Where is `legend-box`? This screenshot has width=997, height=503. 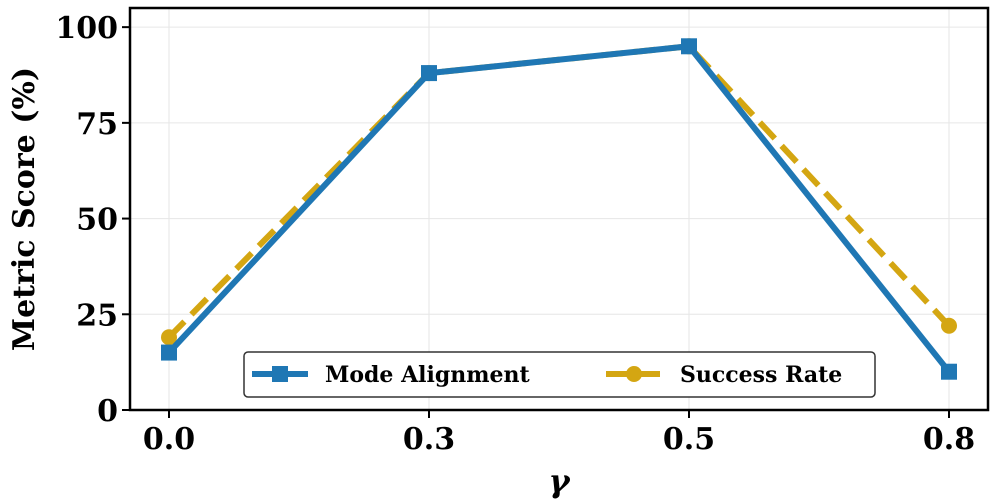
legend-box is located at coordinates (559, 374).